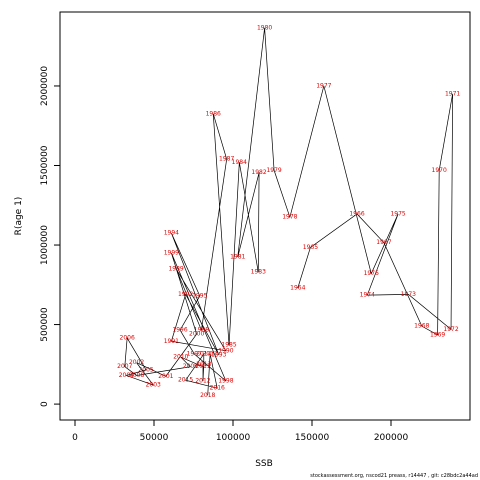  I want to click on year-label: 2006, so click(127, 338).